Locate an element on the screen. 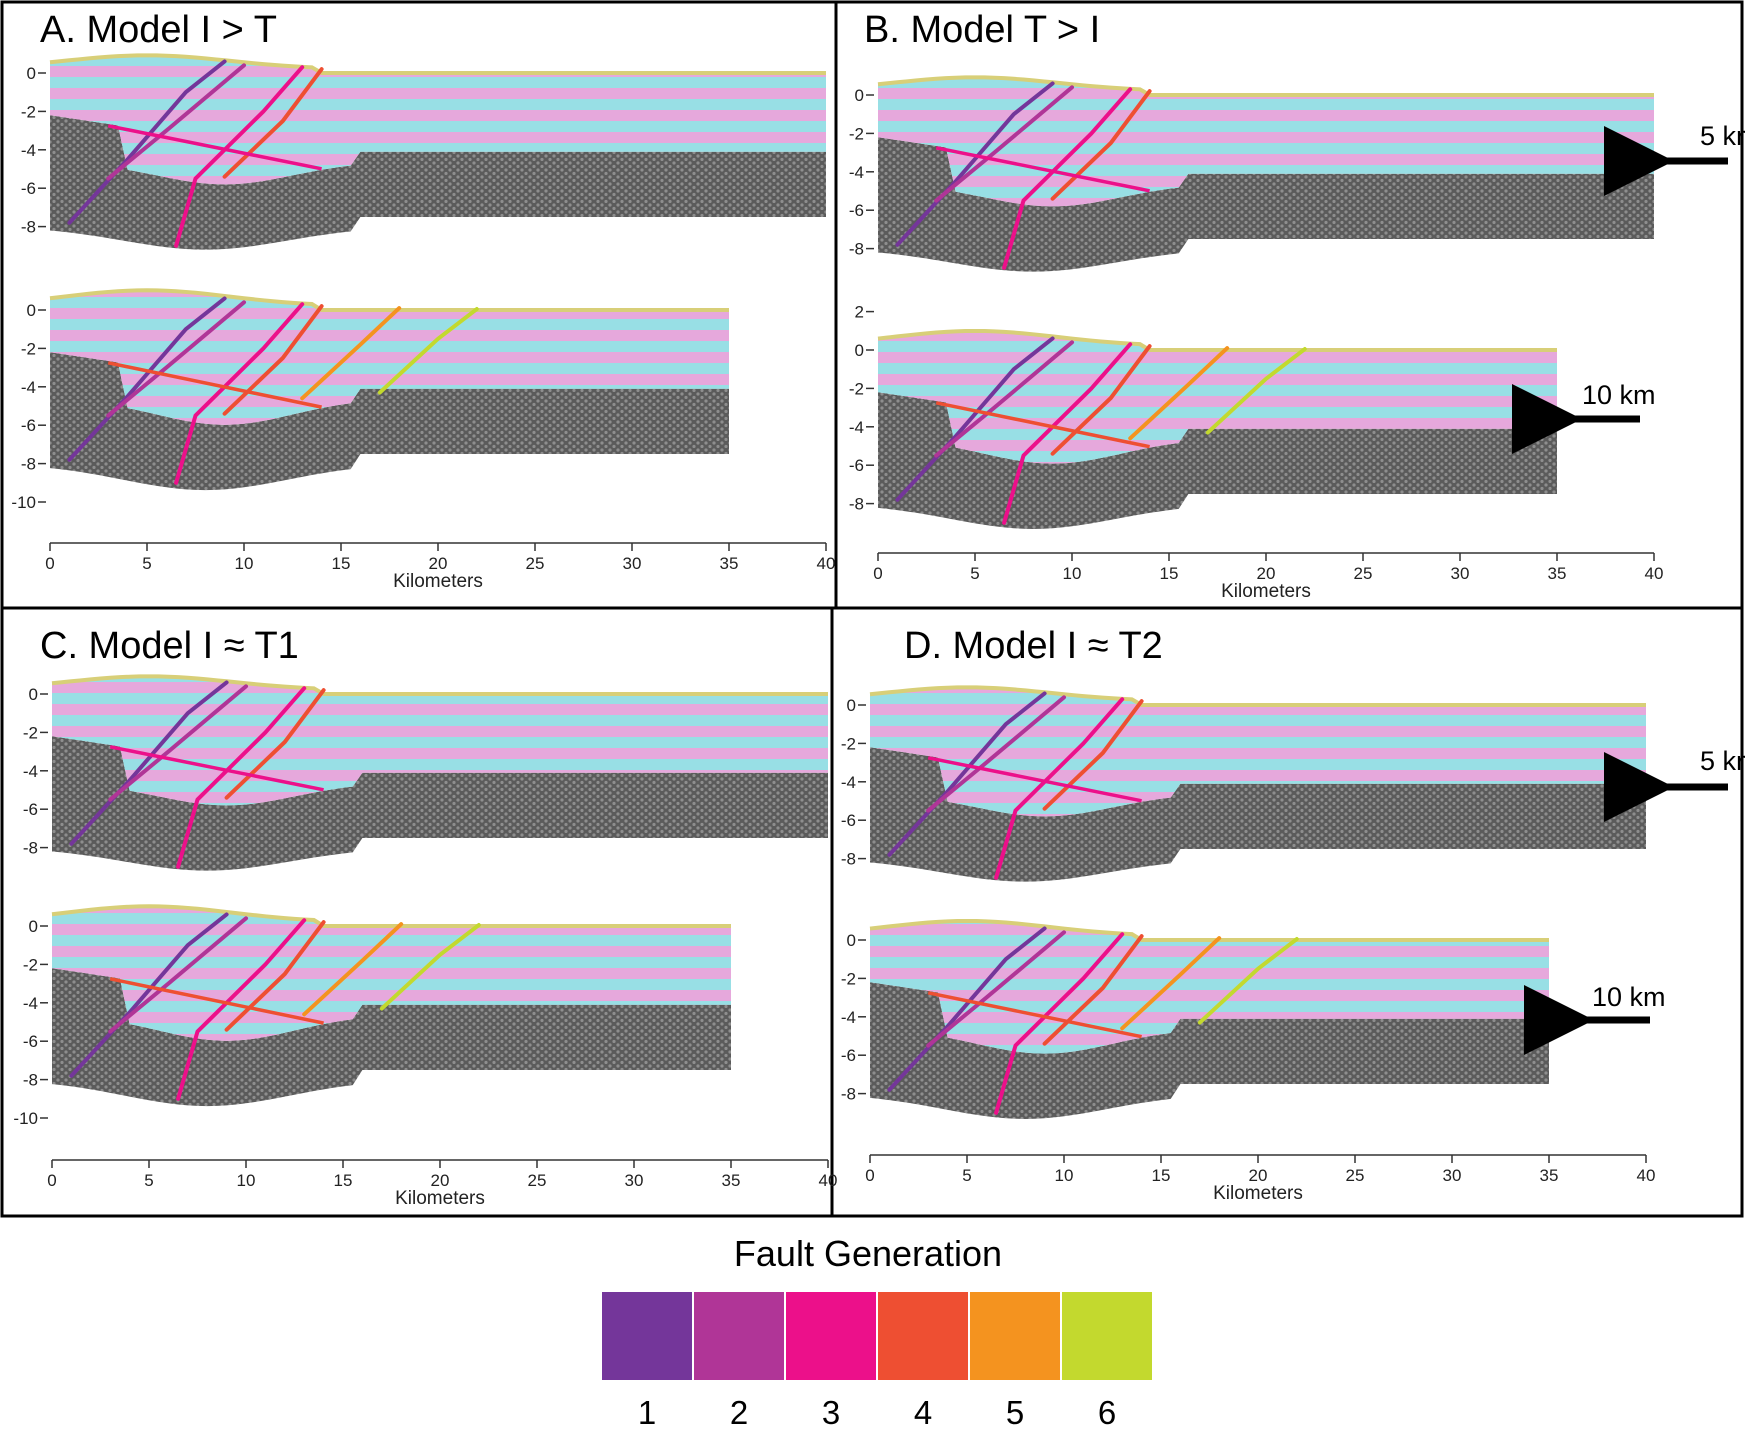 The image size is (1745, 1434). cross-section-c-bottom: 0 -2 -4 -6 -8 -10 0 5 10 15 20 25 30 35 40 Kilometers is located at coordinates (425, 1056).